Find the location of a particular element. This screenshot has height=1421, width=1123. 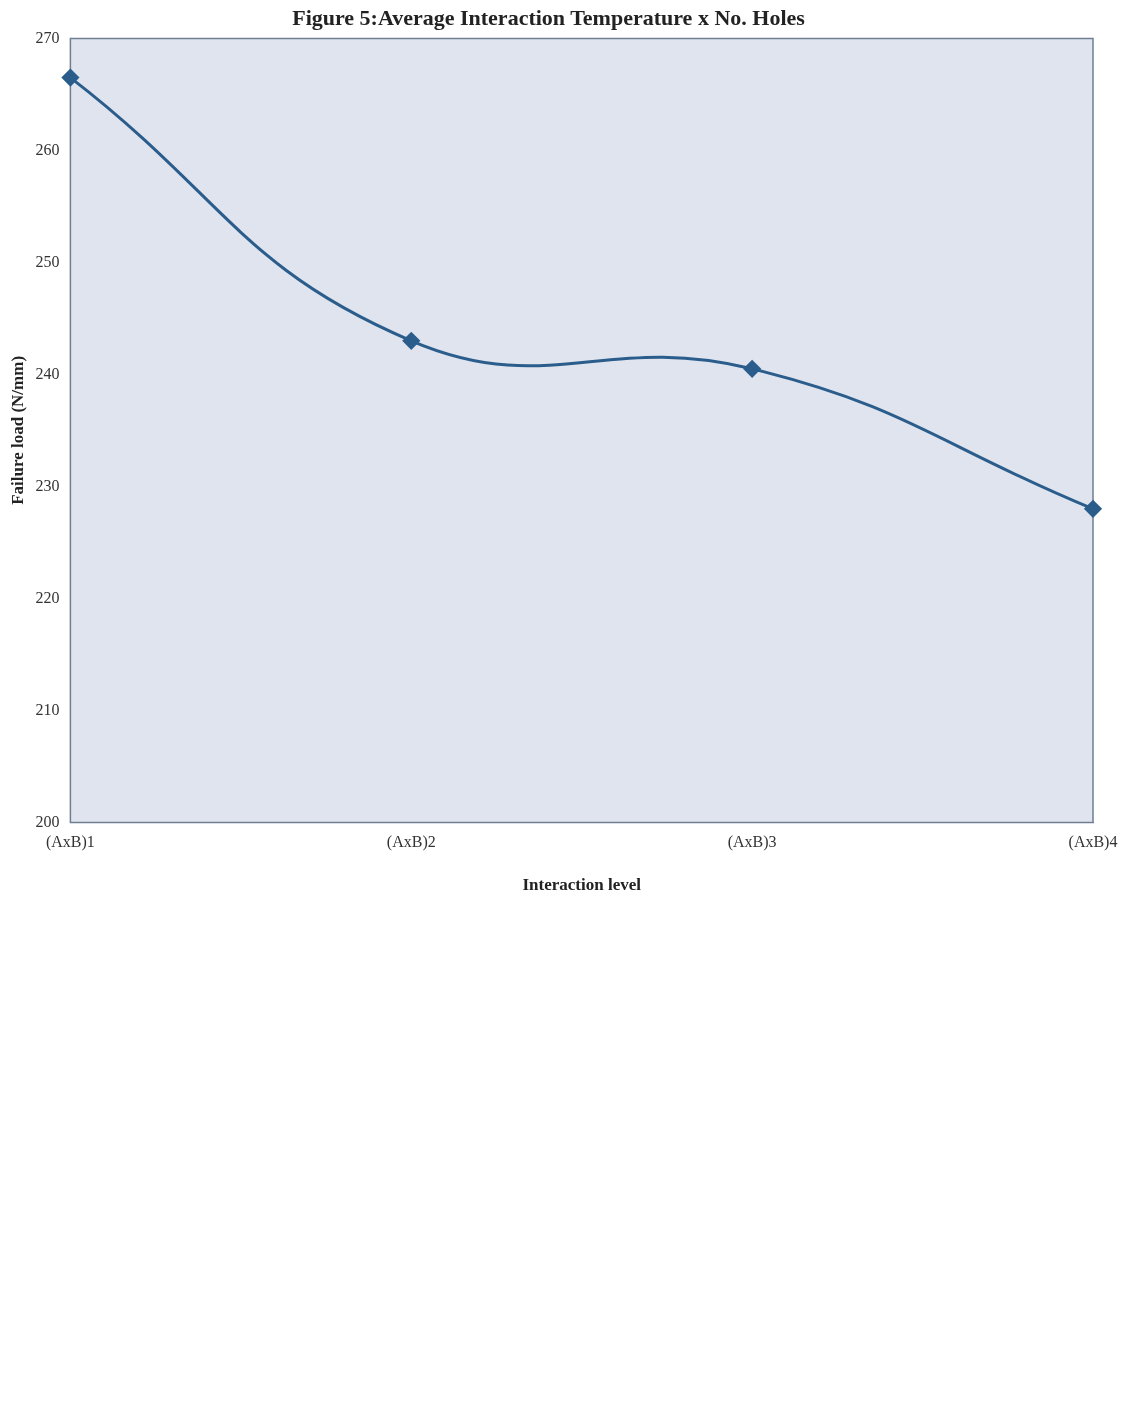

x-tick-label: (AxB)1 is located at coordinates (70, 842).